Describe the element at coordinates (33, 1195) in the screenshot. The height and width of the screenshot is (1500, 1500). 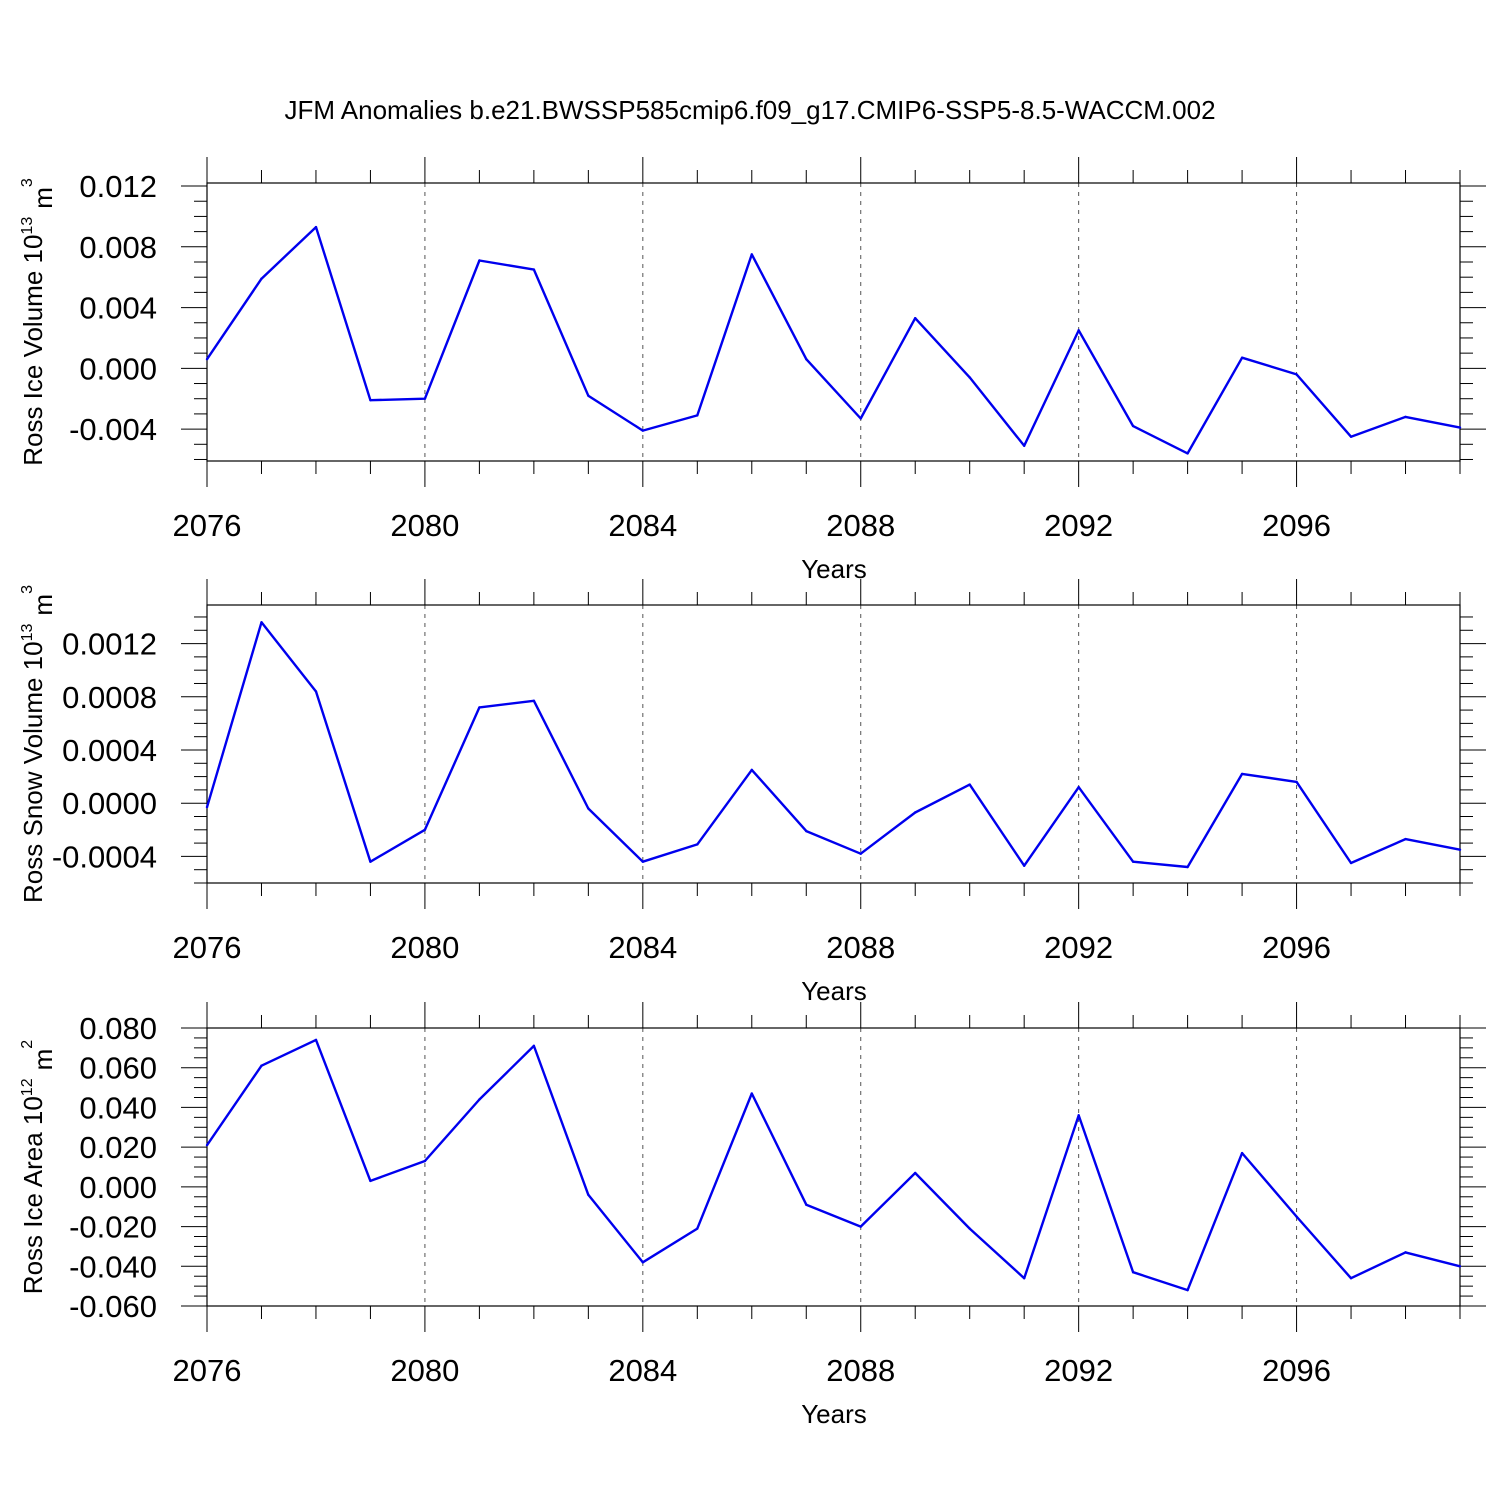
I see `y-axis-label-part: Ross Ice Area 10` at that location.